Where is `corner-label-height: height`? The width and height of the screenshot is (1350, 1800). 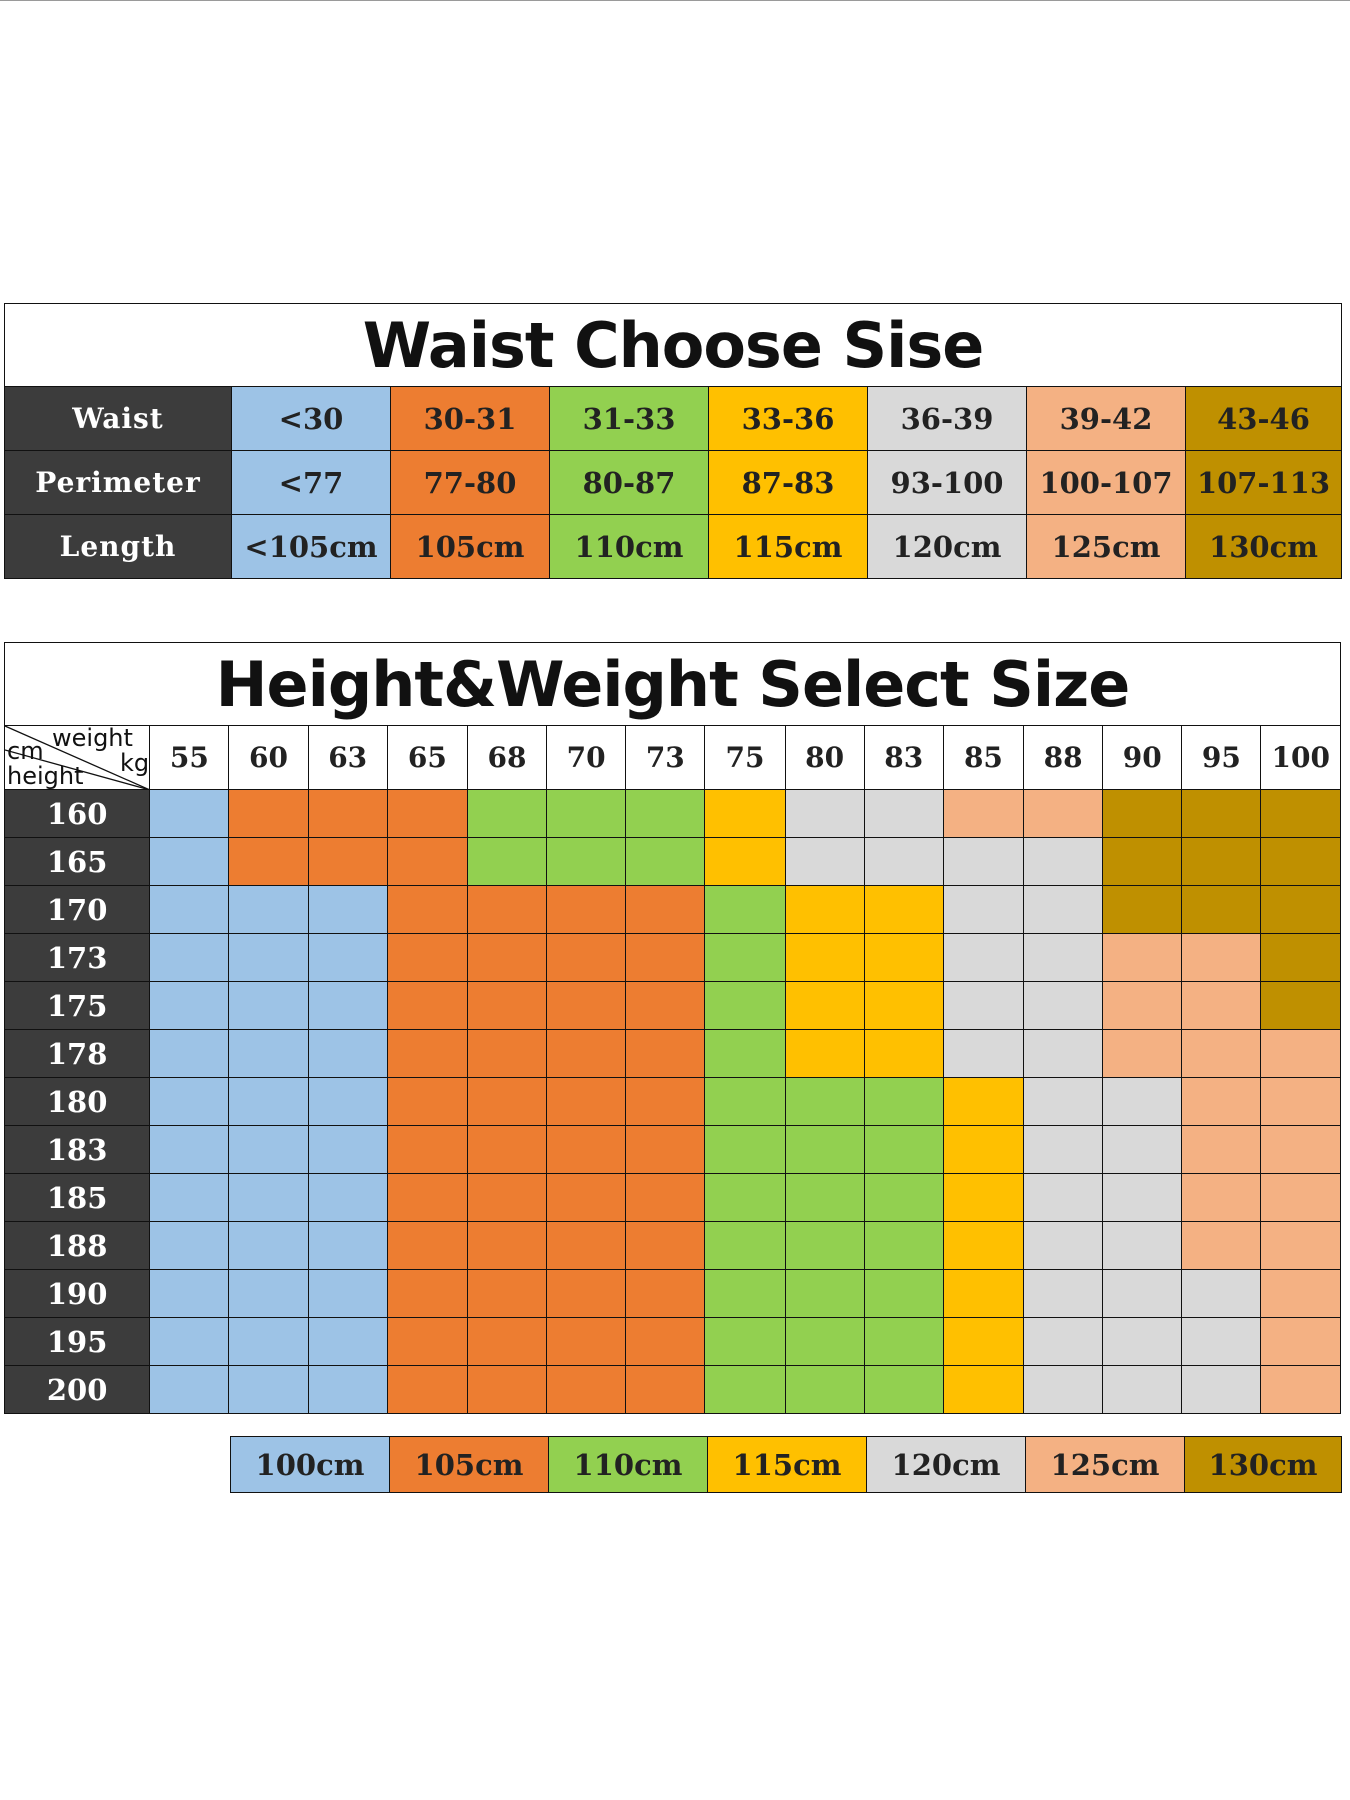
corner-label-height: height is located at coordinates (45, 776).